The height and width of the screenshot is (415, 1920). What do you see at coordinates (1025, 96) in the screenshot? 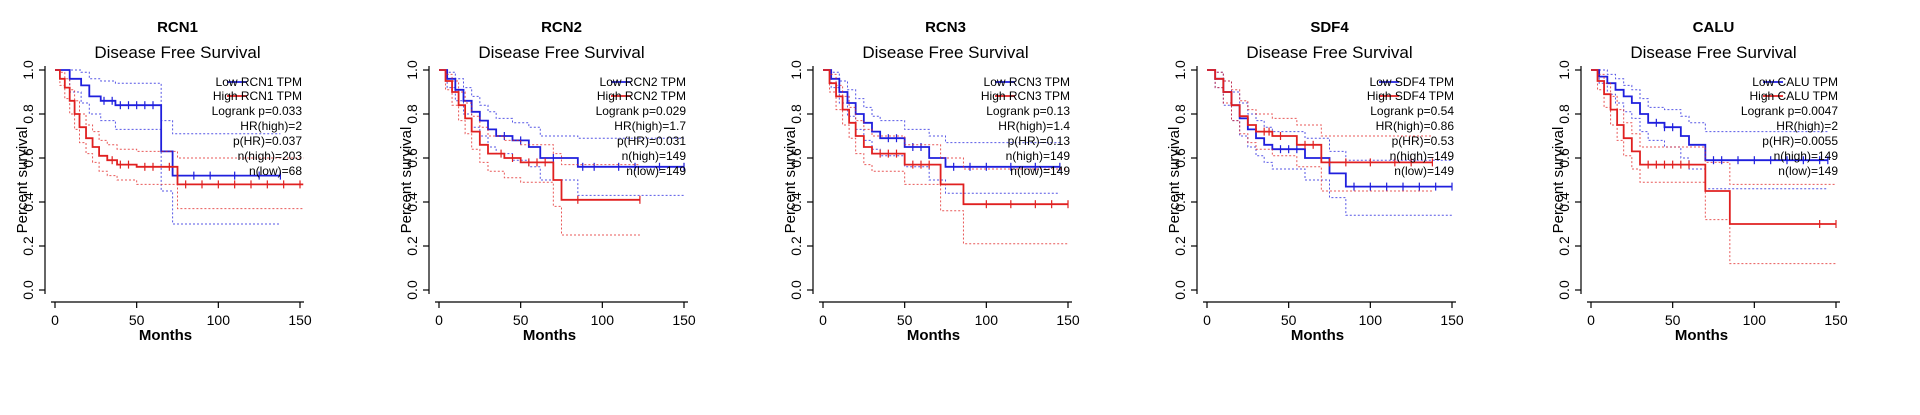
I see `legend-label-high: High RCN3 TPM` at bounding box center [1025, 96].